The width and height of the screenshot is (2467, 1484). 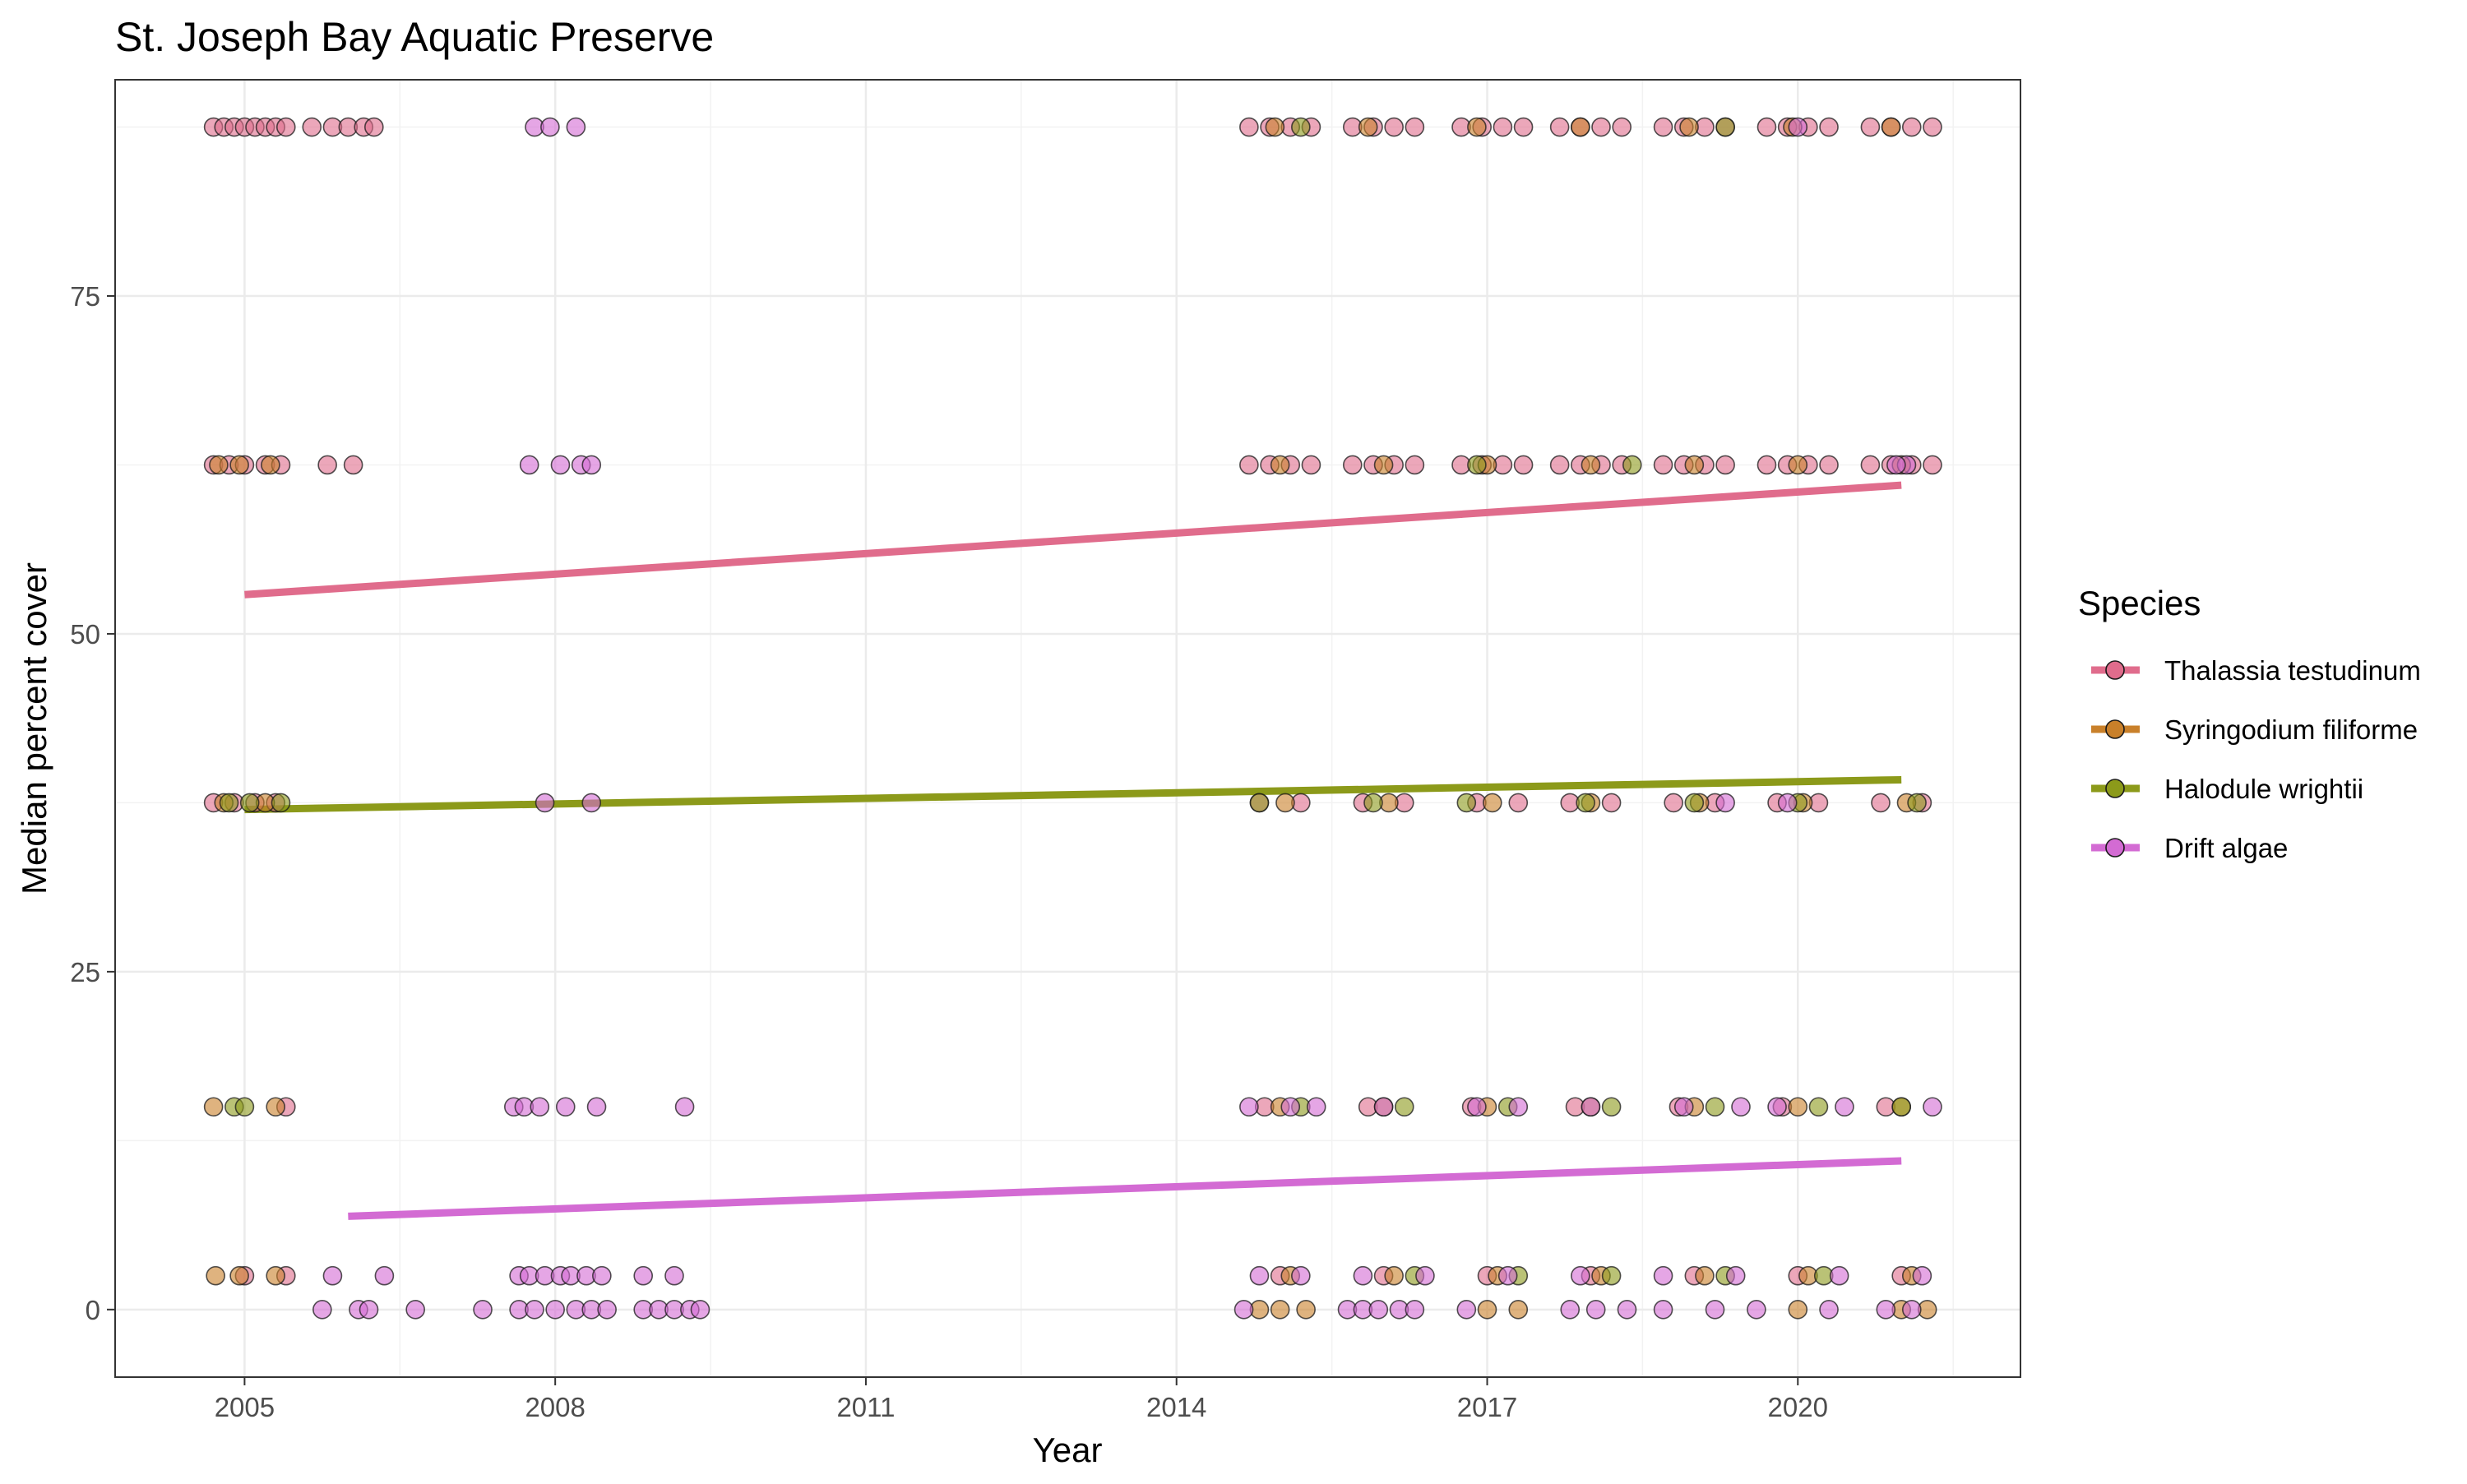 What do you see at coordinates (1068, 1450) in the screenshot?
I see `x-axis-label: Year` at bounding box center [1068, 1450].